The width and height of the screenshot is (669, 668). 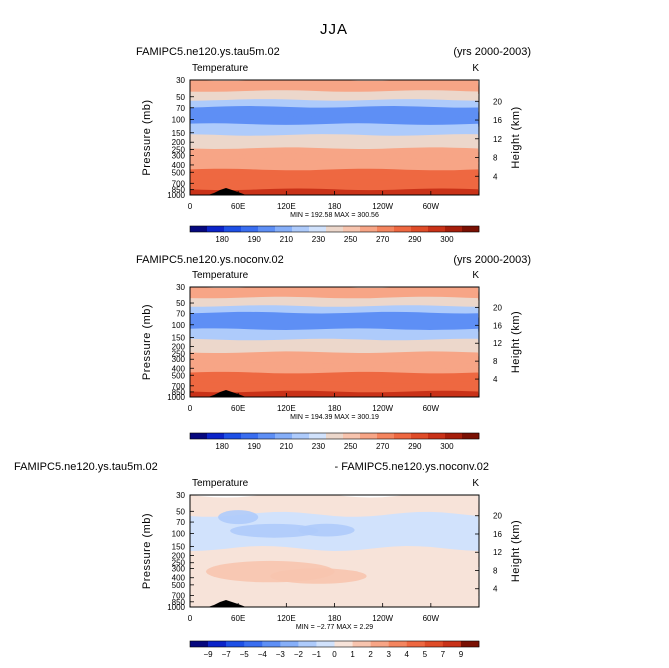 What do you see at coordinates (495, 589) in the screenshot?
I see `y2-tick-label: 4` at bounding box center [495, 589].